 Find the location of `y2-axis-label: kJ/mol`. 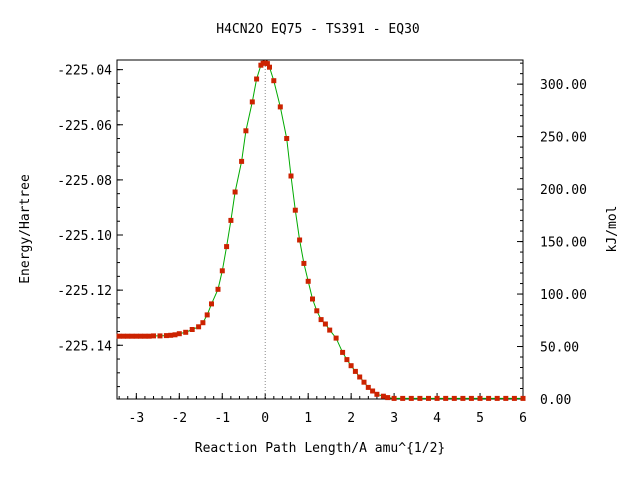

y2-axis-label: kJ/mol is located at coordinates (612, 229).